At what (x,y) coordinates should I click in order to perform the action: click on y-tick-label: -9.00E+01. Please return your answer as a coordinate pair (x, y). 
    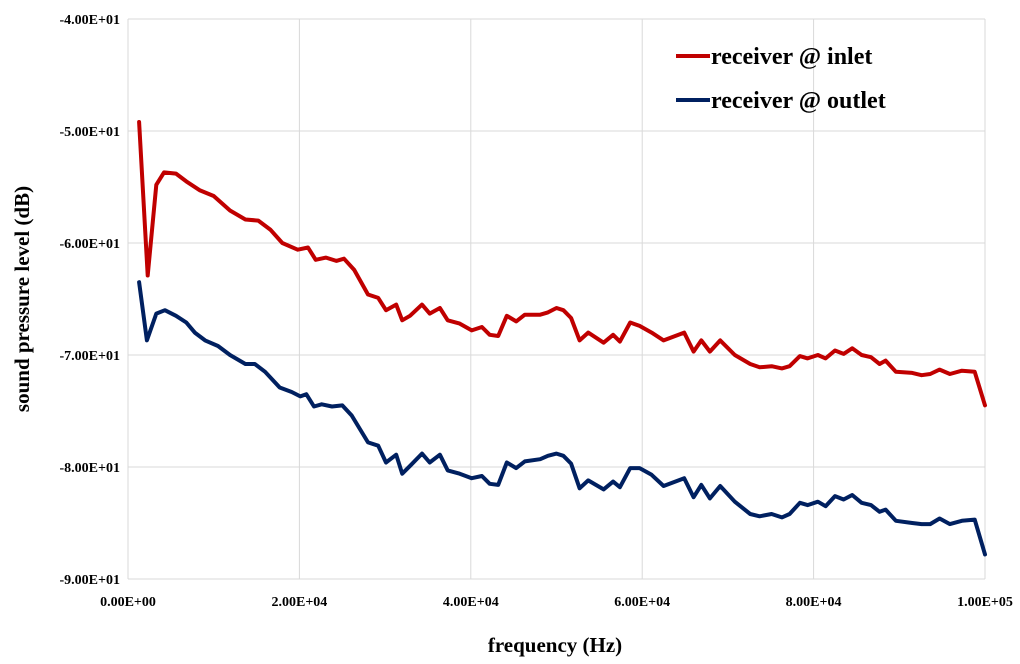
    Looking at the image, I should click on (90, 580).